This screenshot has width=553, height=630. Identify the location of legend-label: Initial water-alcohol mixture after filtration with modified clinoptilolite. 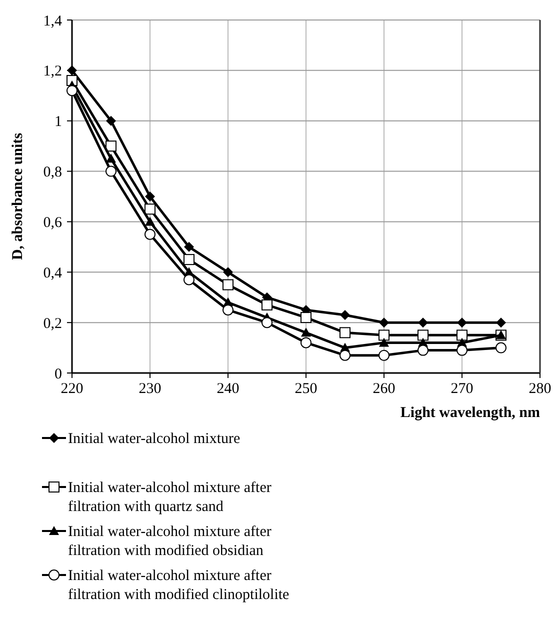
(179, 585).